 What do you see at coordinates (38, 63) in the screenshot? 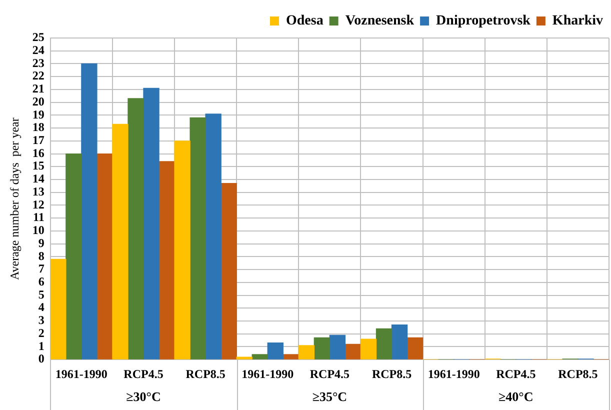
I see `y-tick-label: 23` at bounding box center [38, 63].